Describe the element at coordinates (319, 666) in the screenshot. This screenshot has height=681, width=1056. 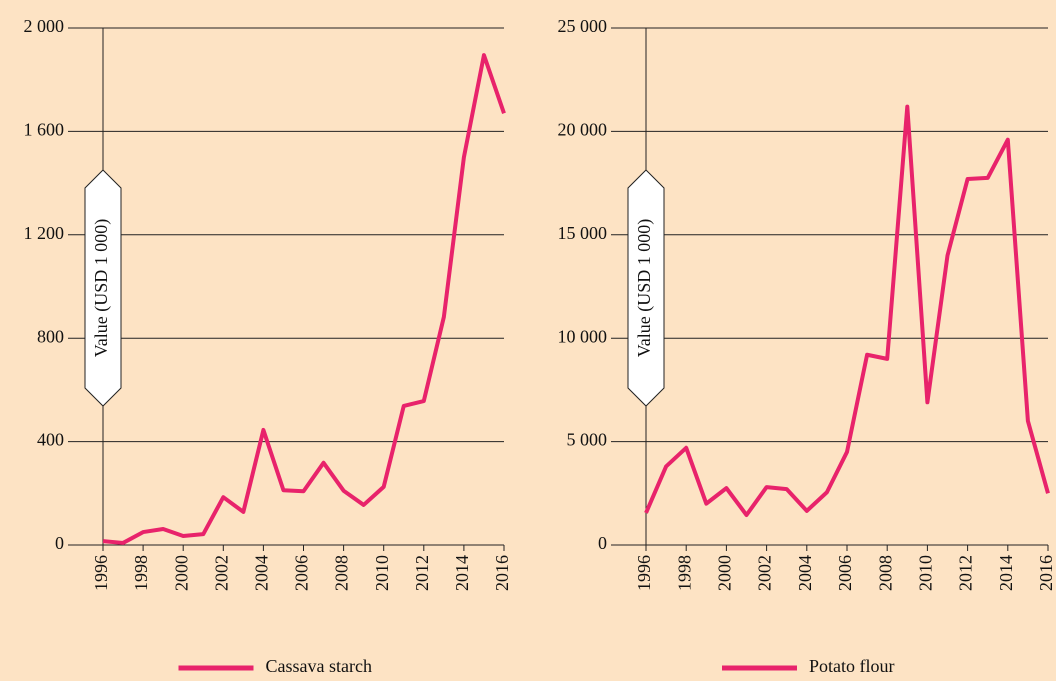
I see `legend-label: Cassava starch` at that location.